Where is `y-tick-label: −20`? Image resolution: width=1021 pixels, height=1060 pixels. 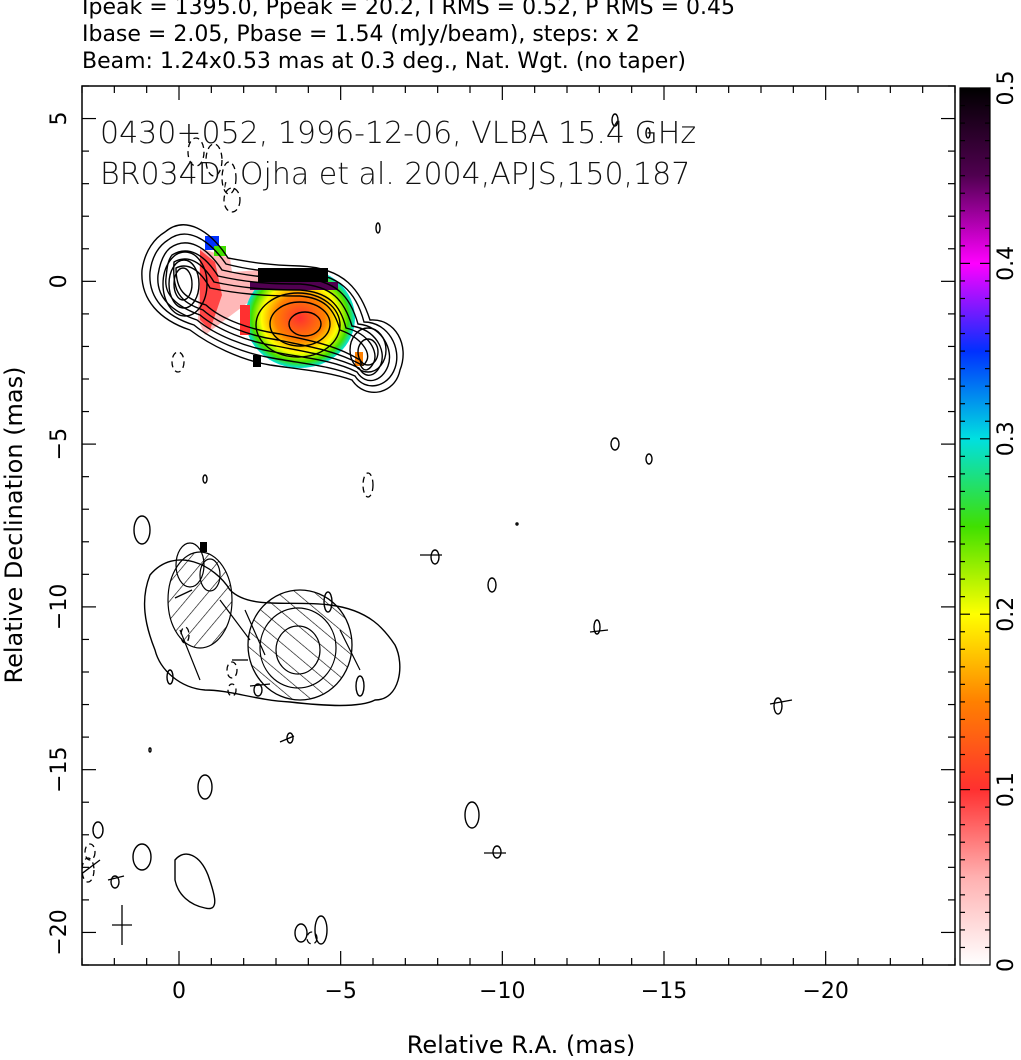
y-tick-label: −20 is located at coordinates (59, 932).